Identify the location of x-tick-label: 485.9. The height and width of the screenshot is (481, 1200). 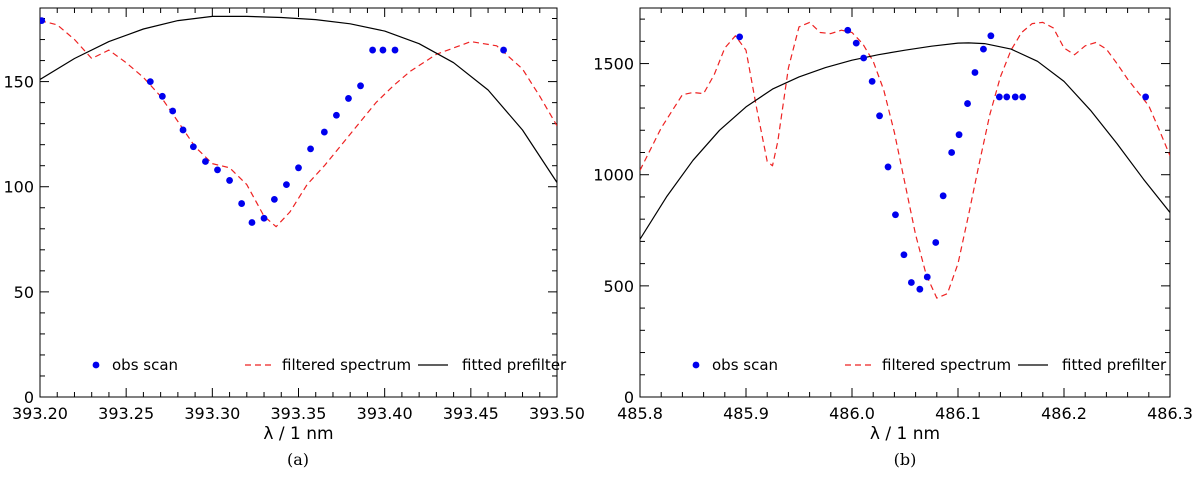
(746, 413).